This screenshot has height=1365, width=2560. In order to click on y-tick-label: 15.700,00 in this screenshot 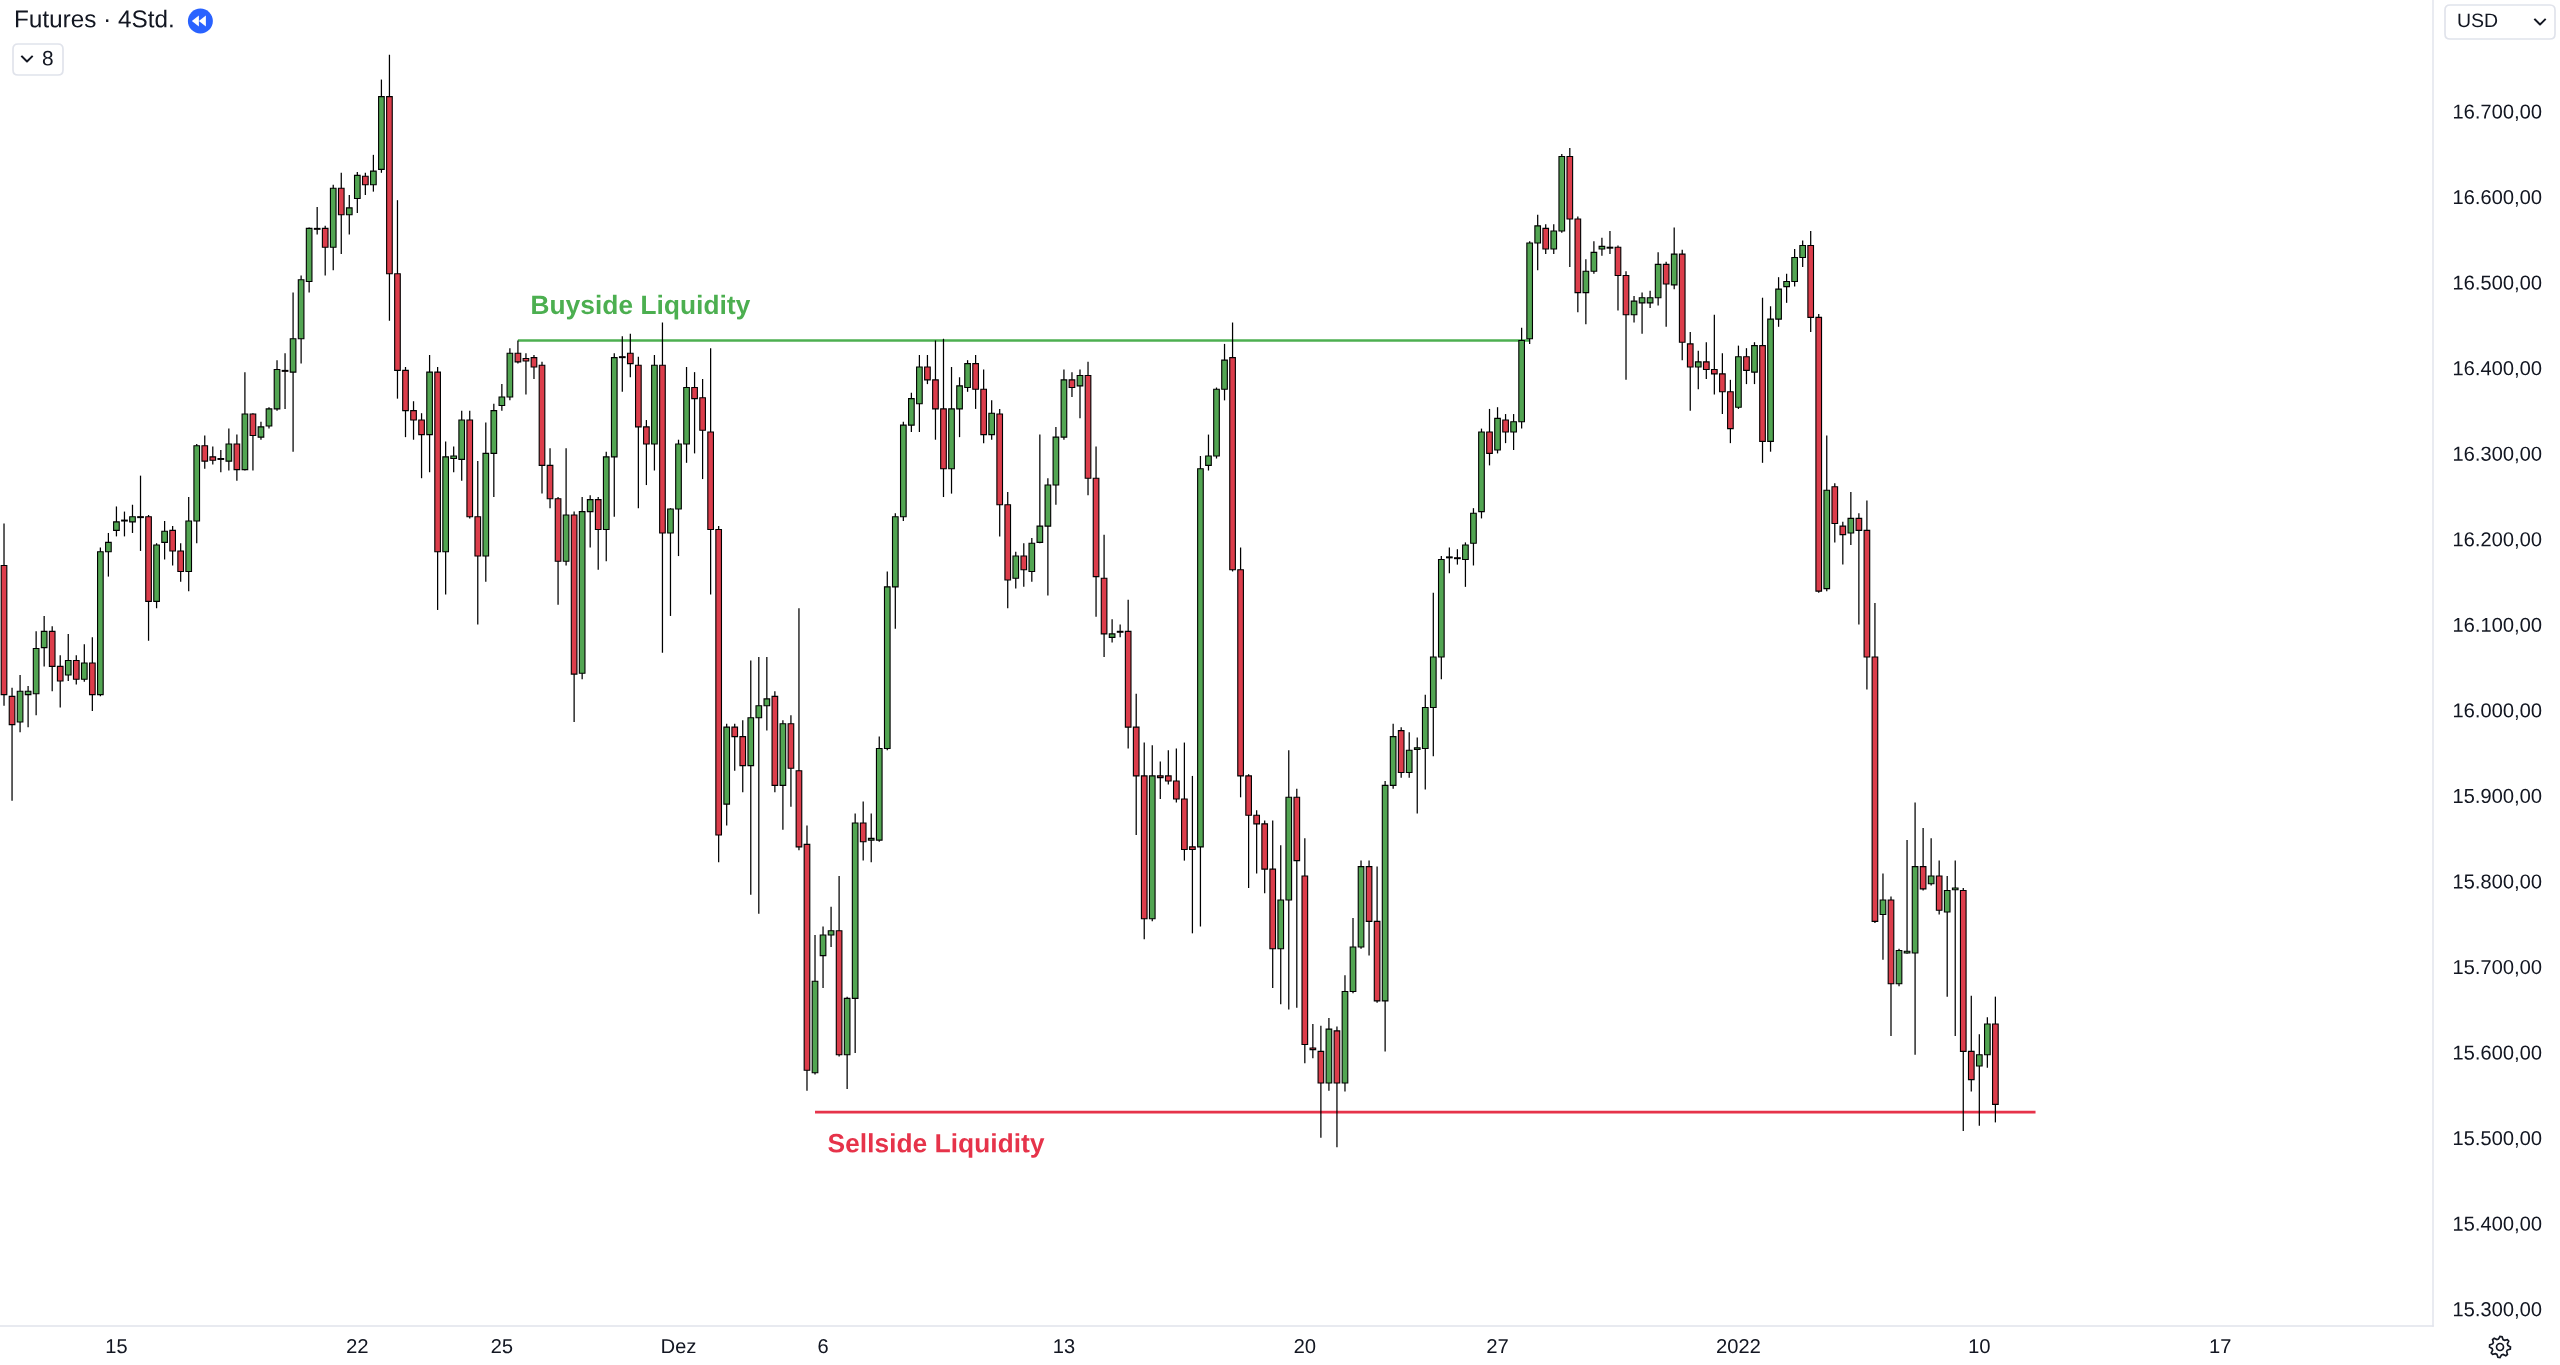, I will do `click(2497, 968)`.